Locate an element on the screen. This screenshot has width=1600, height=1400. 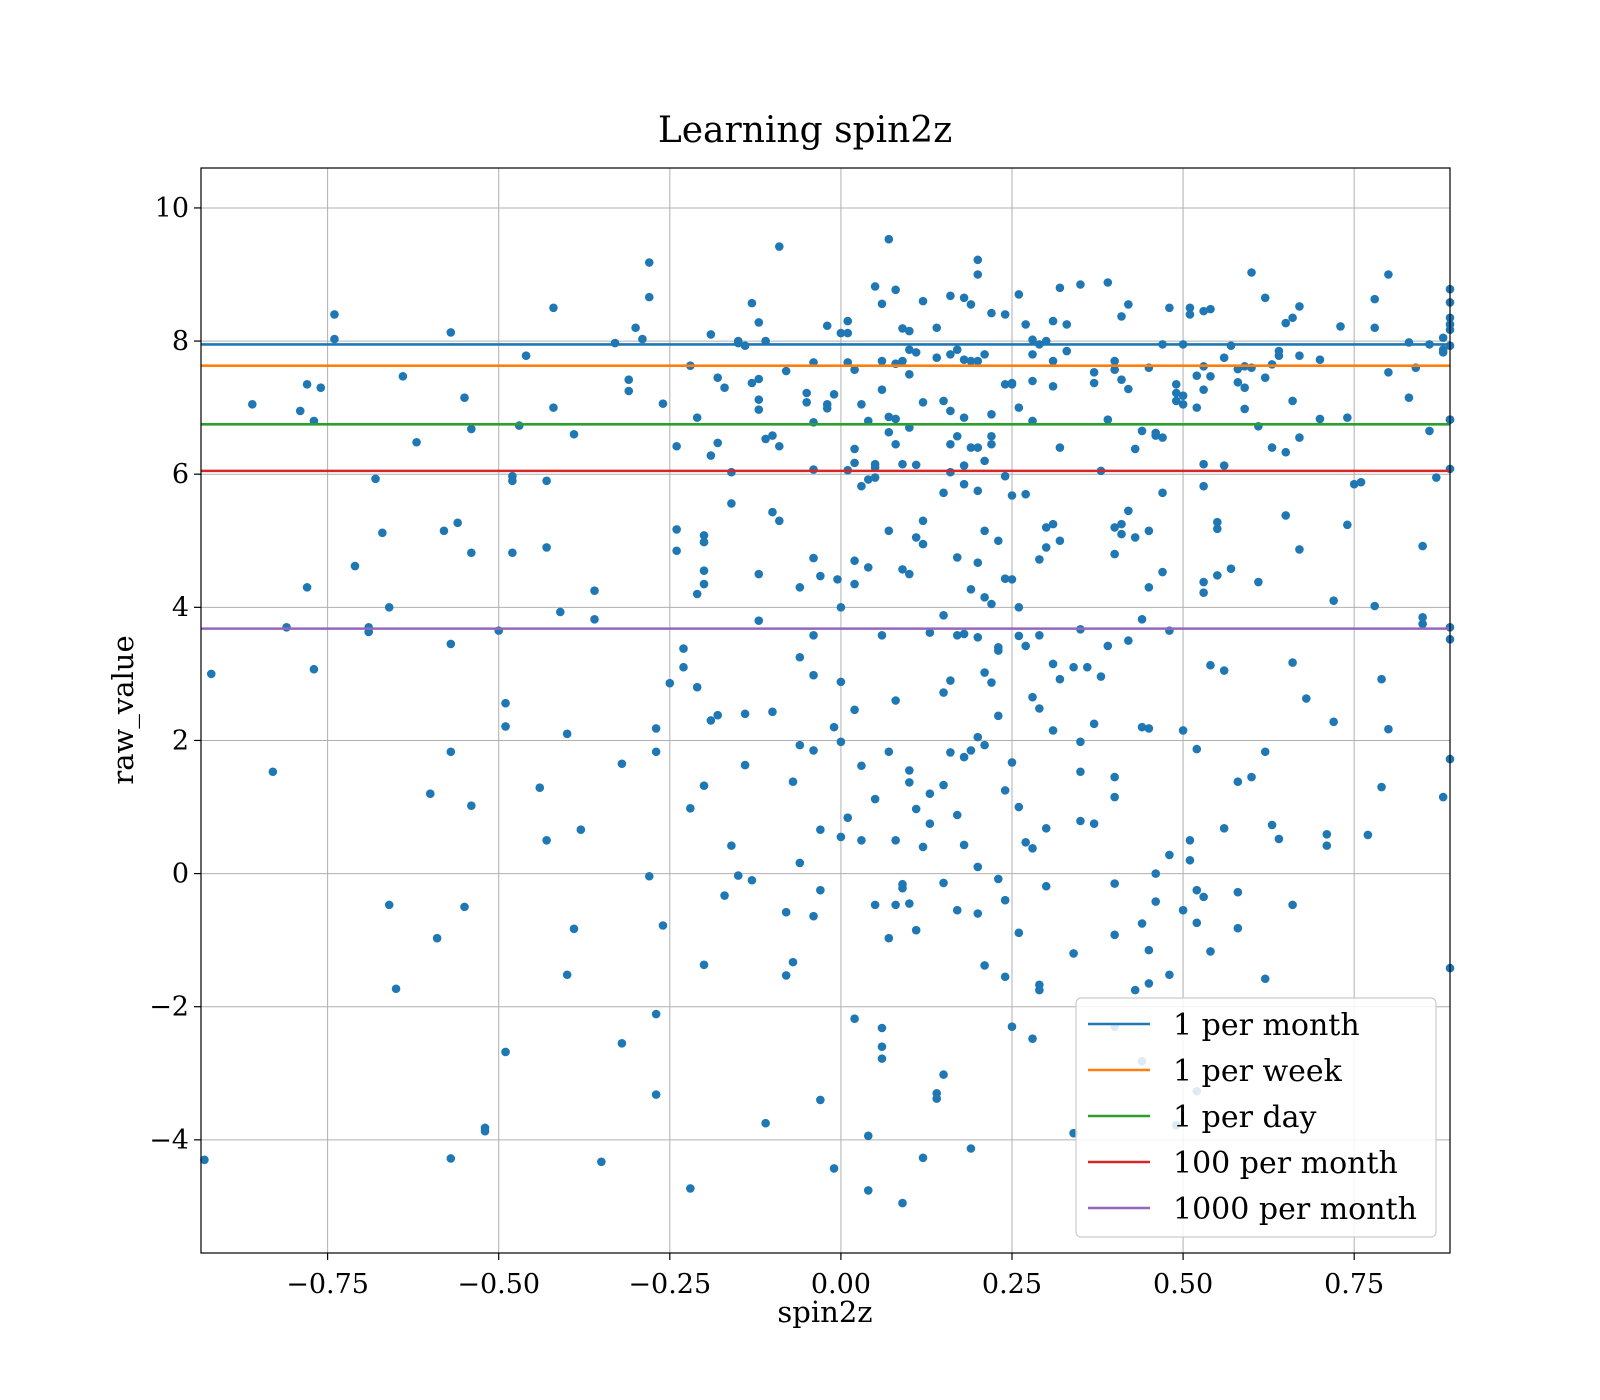
chart-title: Learning spin2z is located at coordinates (805, 130).